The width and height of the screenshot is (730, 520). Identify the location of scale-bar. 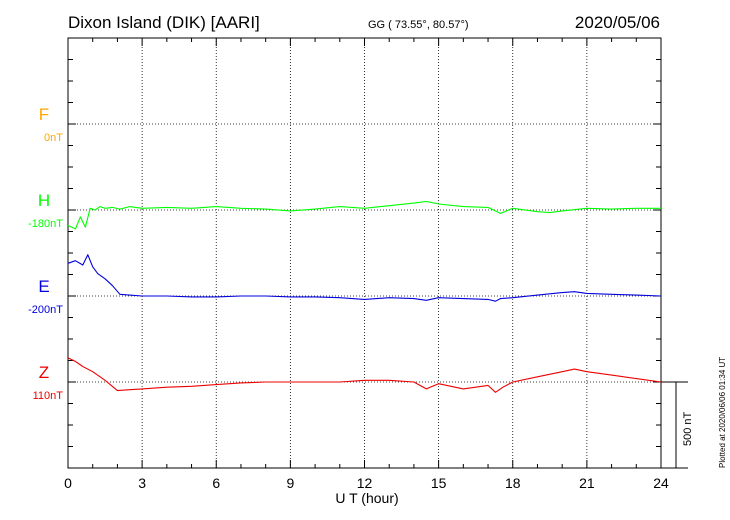
(674, 425).